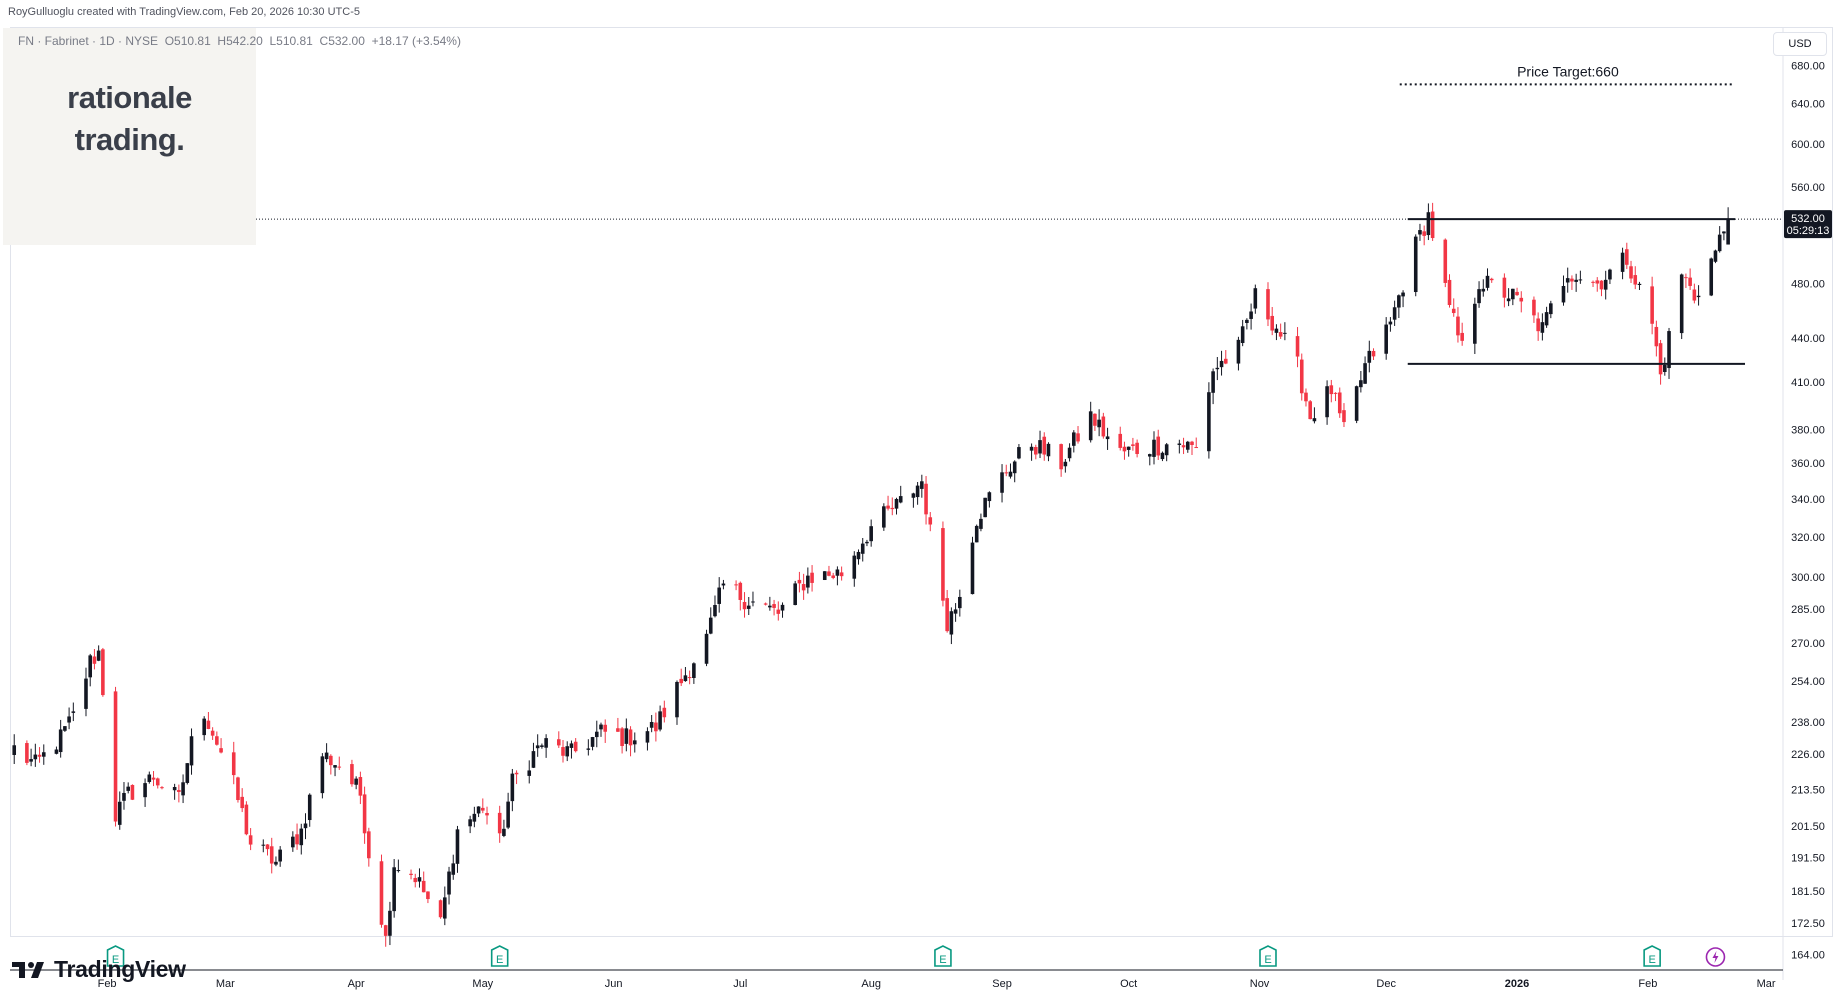  Describe the element at coordinates (1808, 383) in the screenshot. I see `price-tick-label: 410.00` at that location.